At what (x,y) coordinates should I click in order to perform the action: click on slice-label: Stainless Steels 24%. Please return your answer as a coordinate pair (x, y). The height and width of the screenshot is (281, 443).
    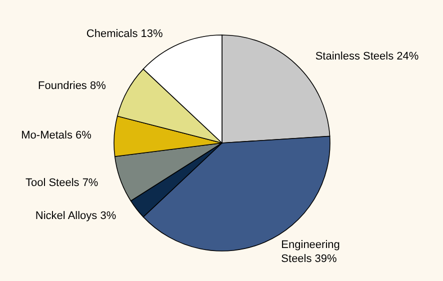
    Looking at the image, I should click on (367, 56).